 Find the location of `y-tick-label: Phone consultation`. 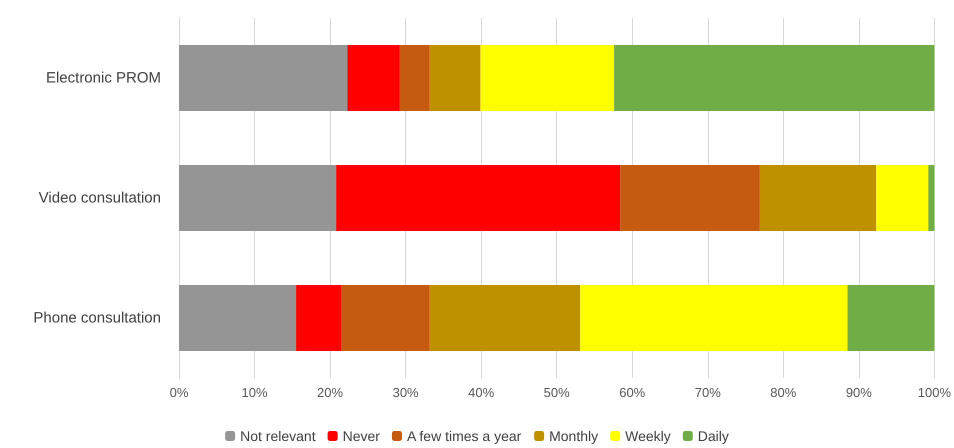

y-tick-label: Phone consultation is located at coordinates (97, 318).